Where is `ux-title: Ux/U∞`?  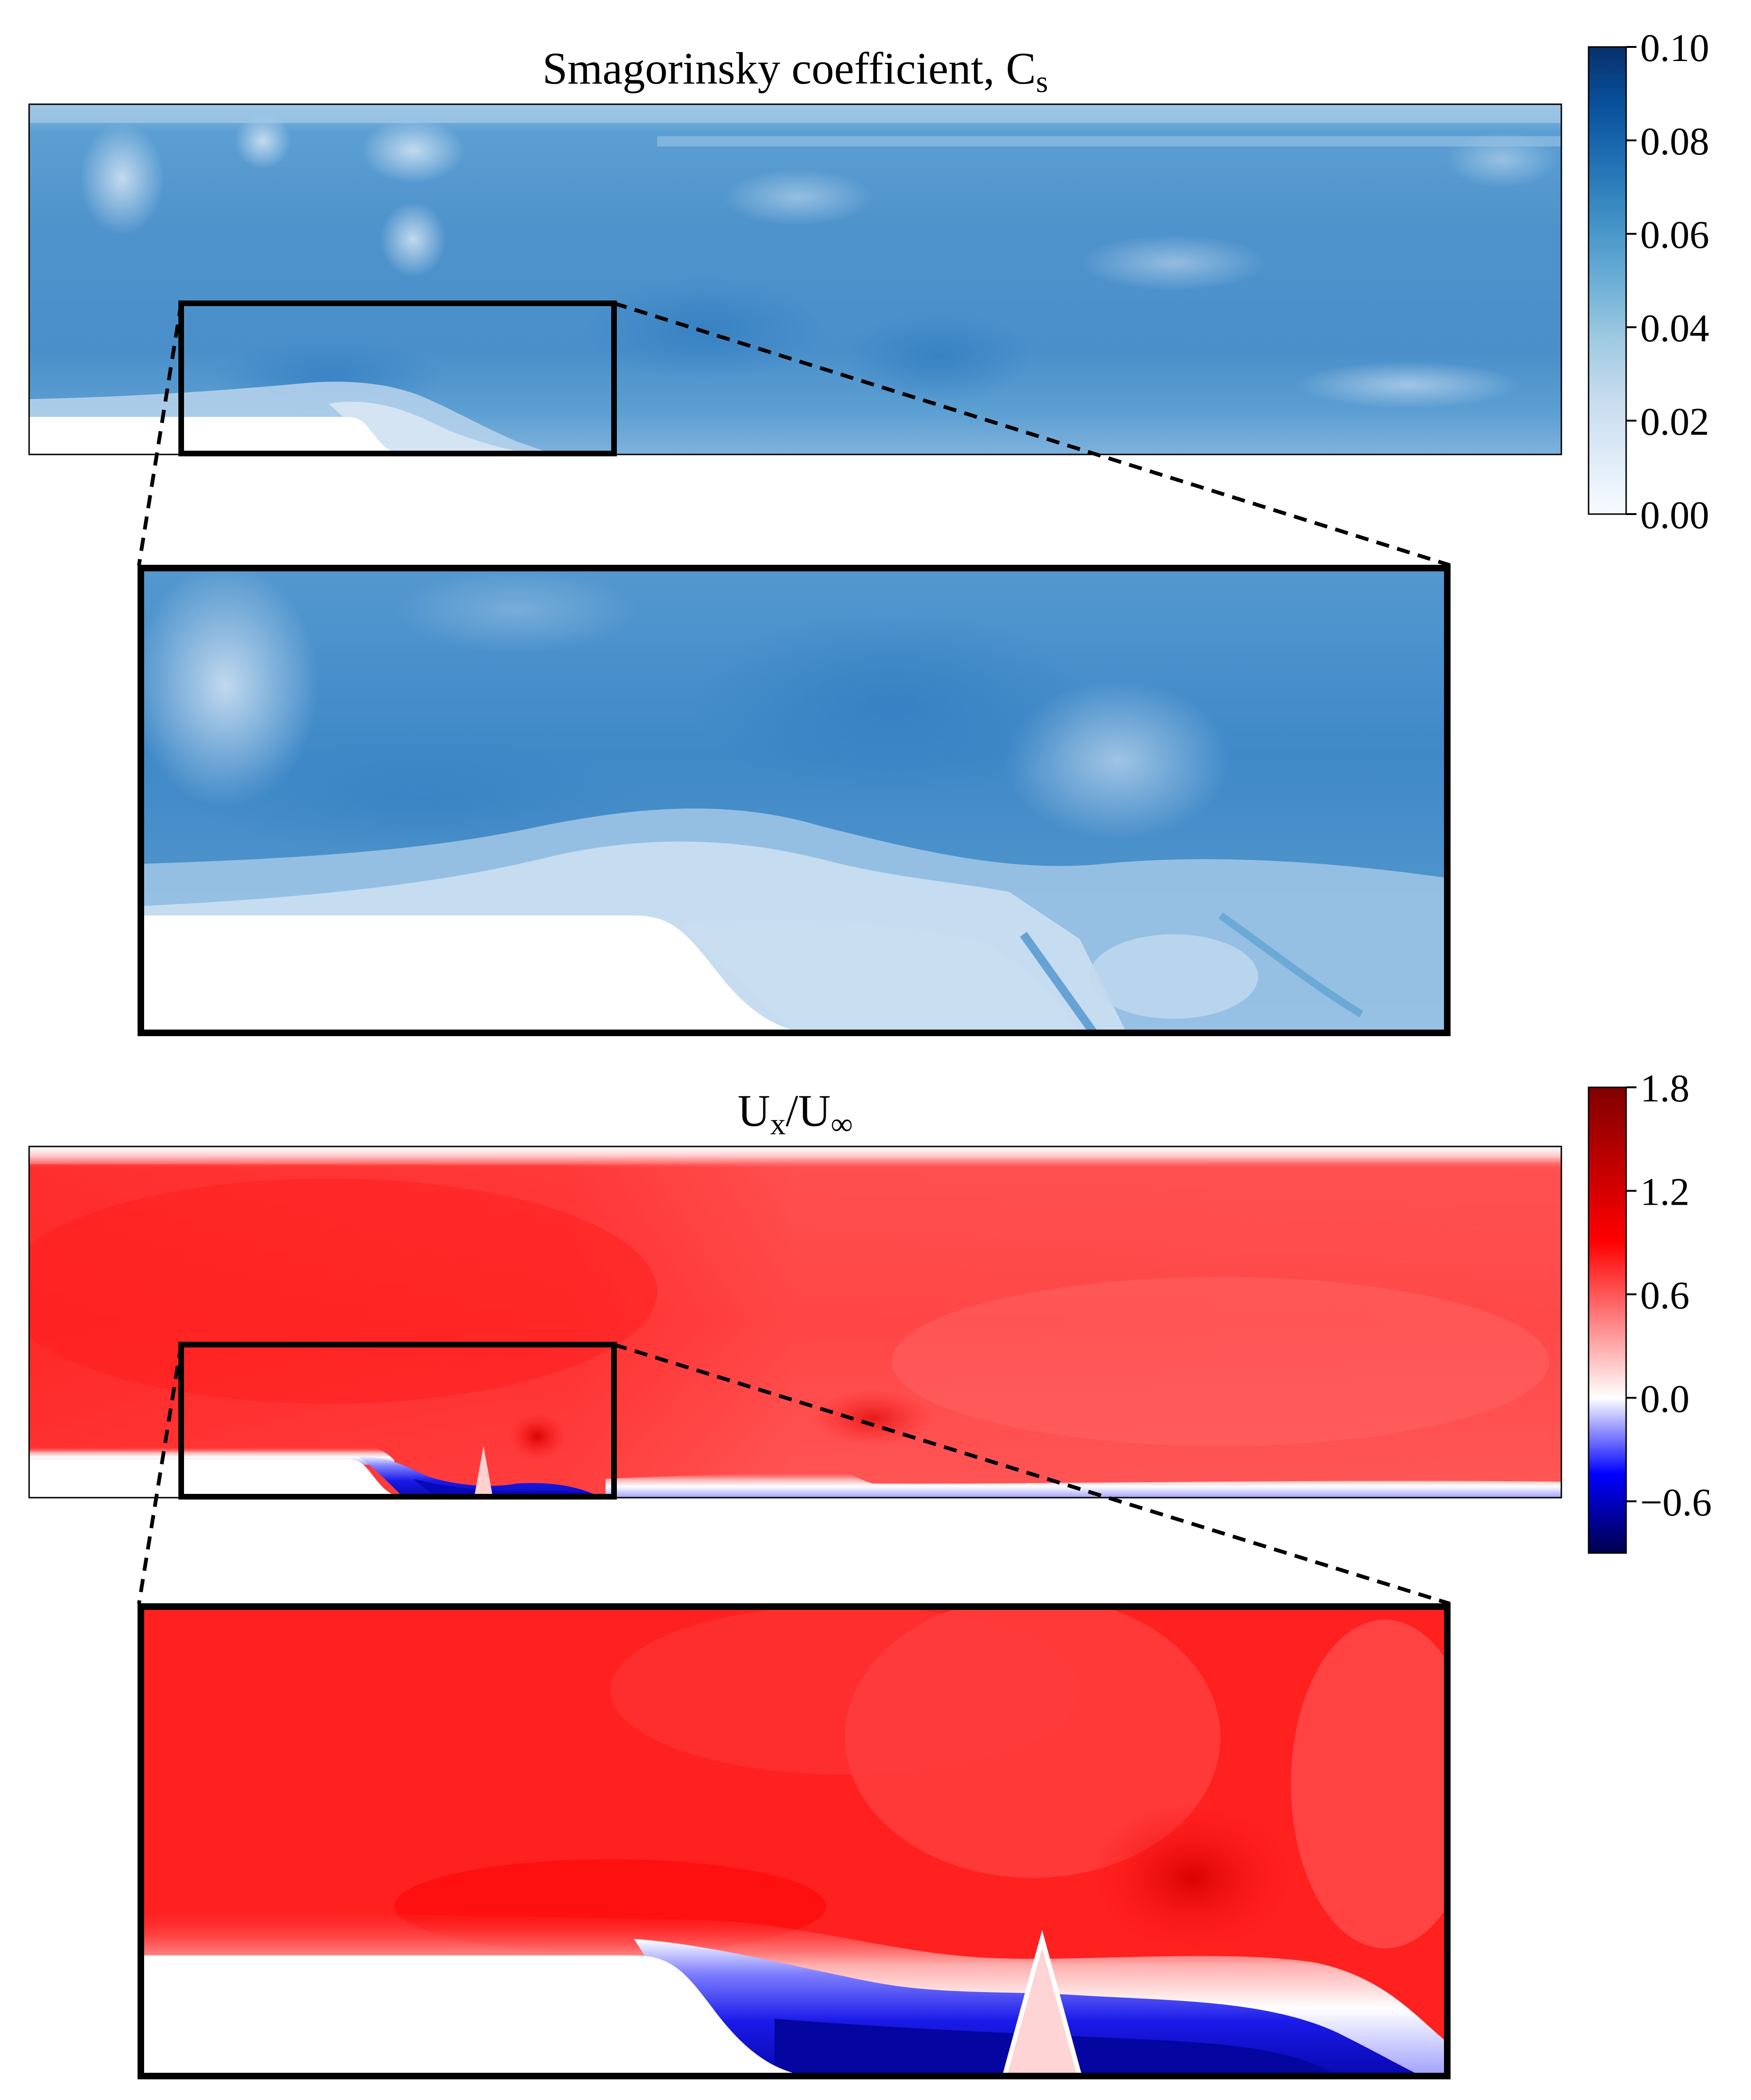
ux-title: Ux/U∞ is located at coordinates (794, 1113).